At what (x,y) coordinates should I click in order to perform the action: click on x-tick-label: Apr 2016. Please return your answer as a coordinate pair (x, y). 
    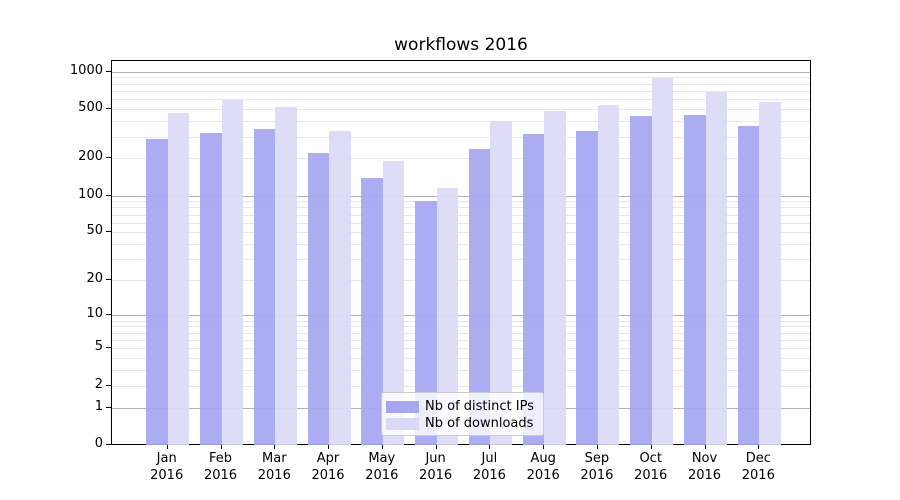
    Looking at the image, I should click on (328, 467).